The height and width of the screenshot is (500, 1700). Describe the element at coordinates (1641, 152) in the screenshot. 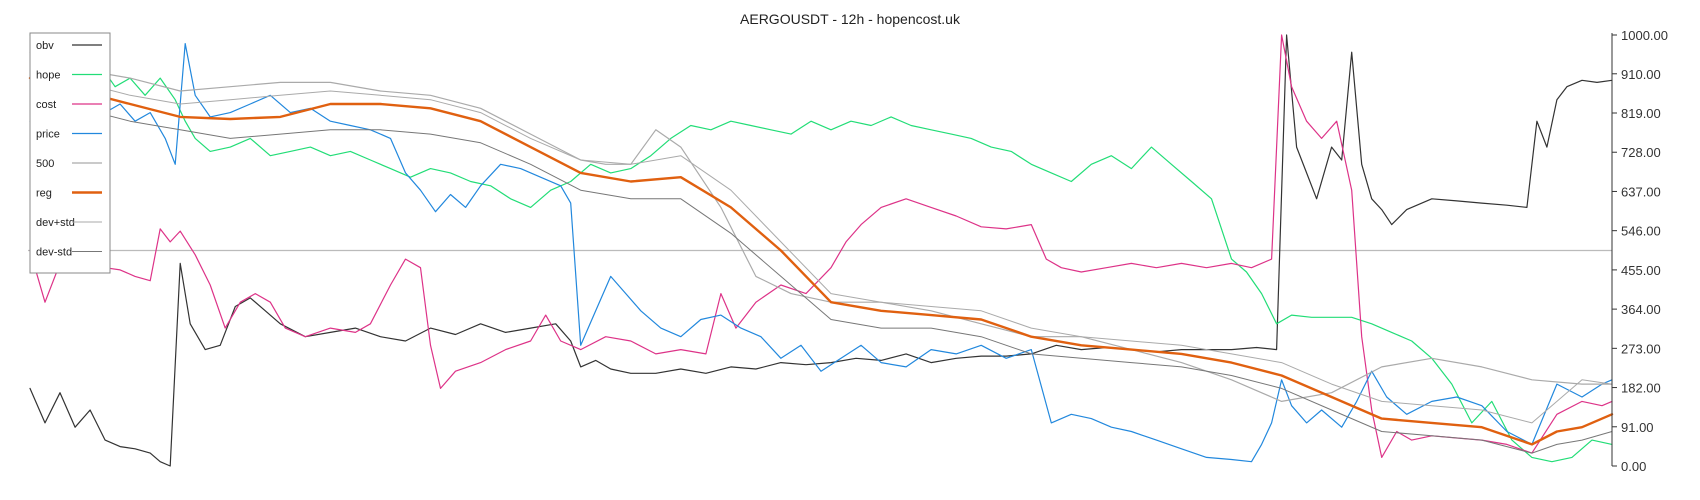

I see `y-tick-label: 728.00` at that location.